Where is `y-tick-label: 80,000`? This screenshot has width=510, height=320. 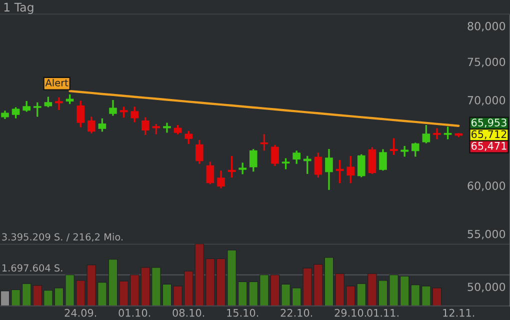
y-tick-label: 80,000 is located at coordinates (487, 27).